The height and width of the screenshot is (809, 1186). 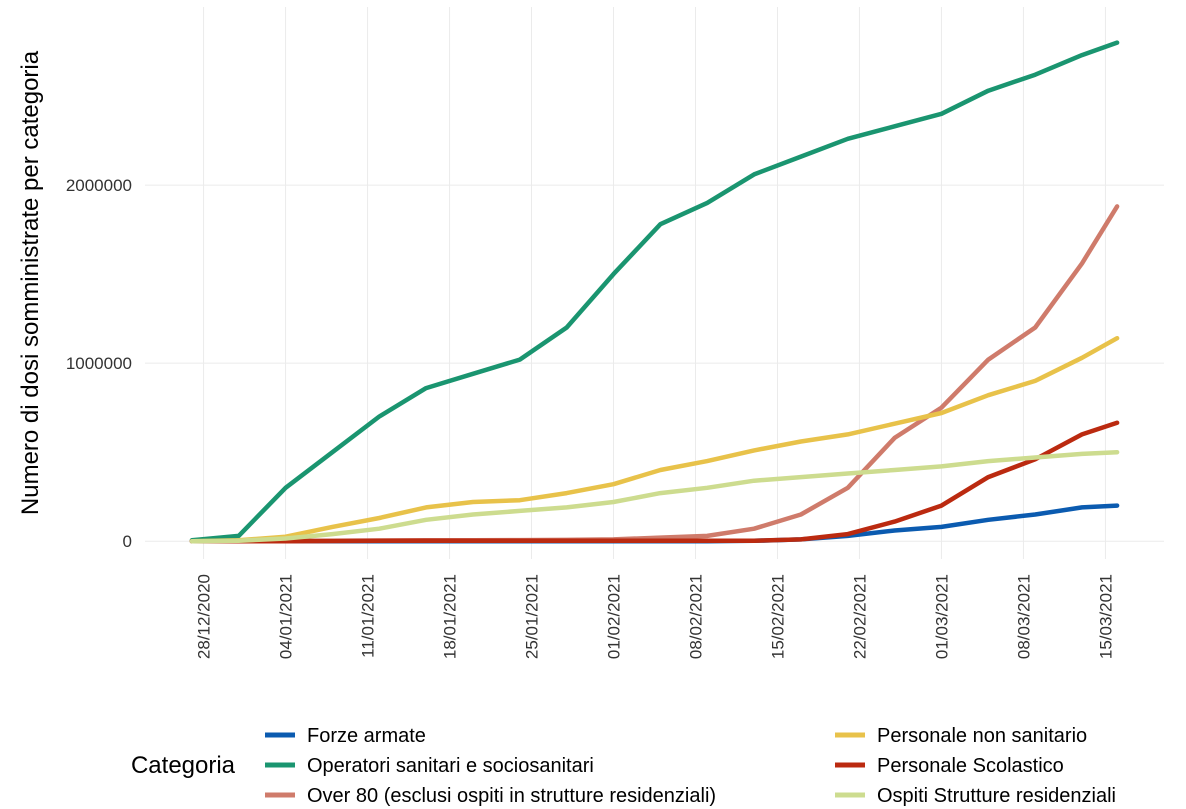 I want to click on x-tick-label: 01/03/2021, so click(x=941, y=616).